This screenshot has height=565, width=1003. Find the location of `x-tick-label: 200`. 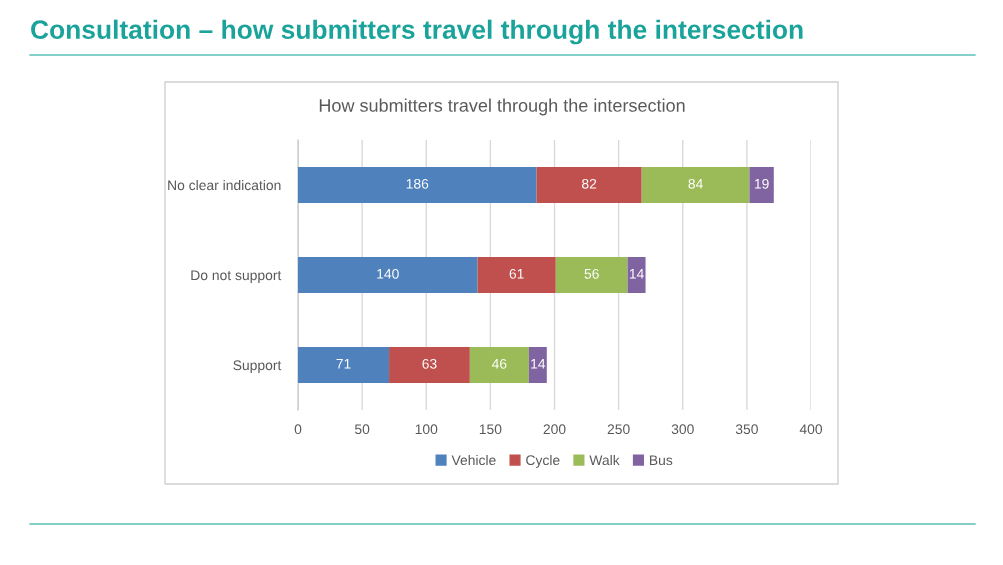

x-tick-label: 200 is located at coordinates (554, 429).